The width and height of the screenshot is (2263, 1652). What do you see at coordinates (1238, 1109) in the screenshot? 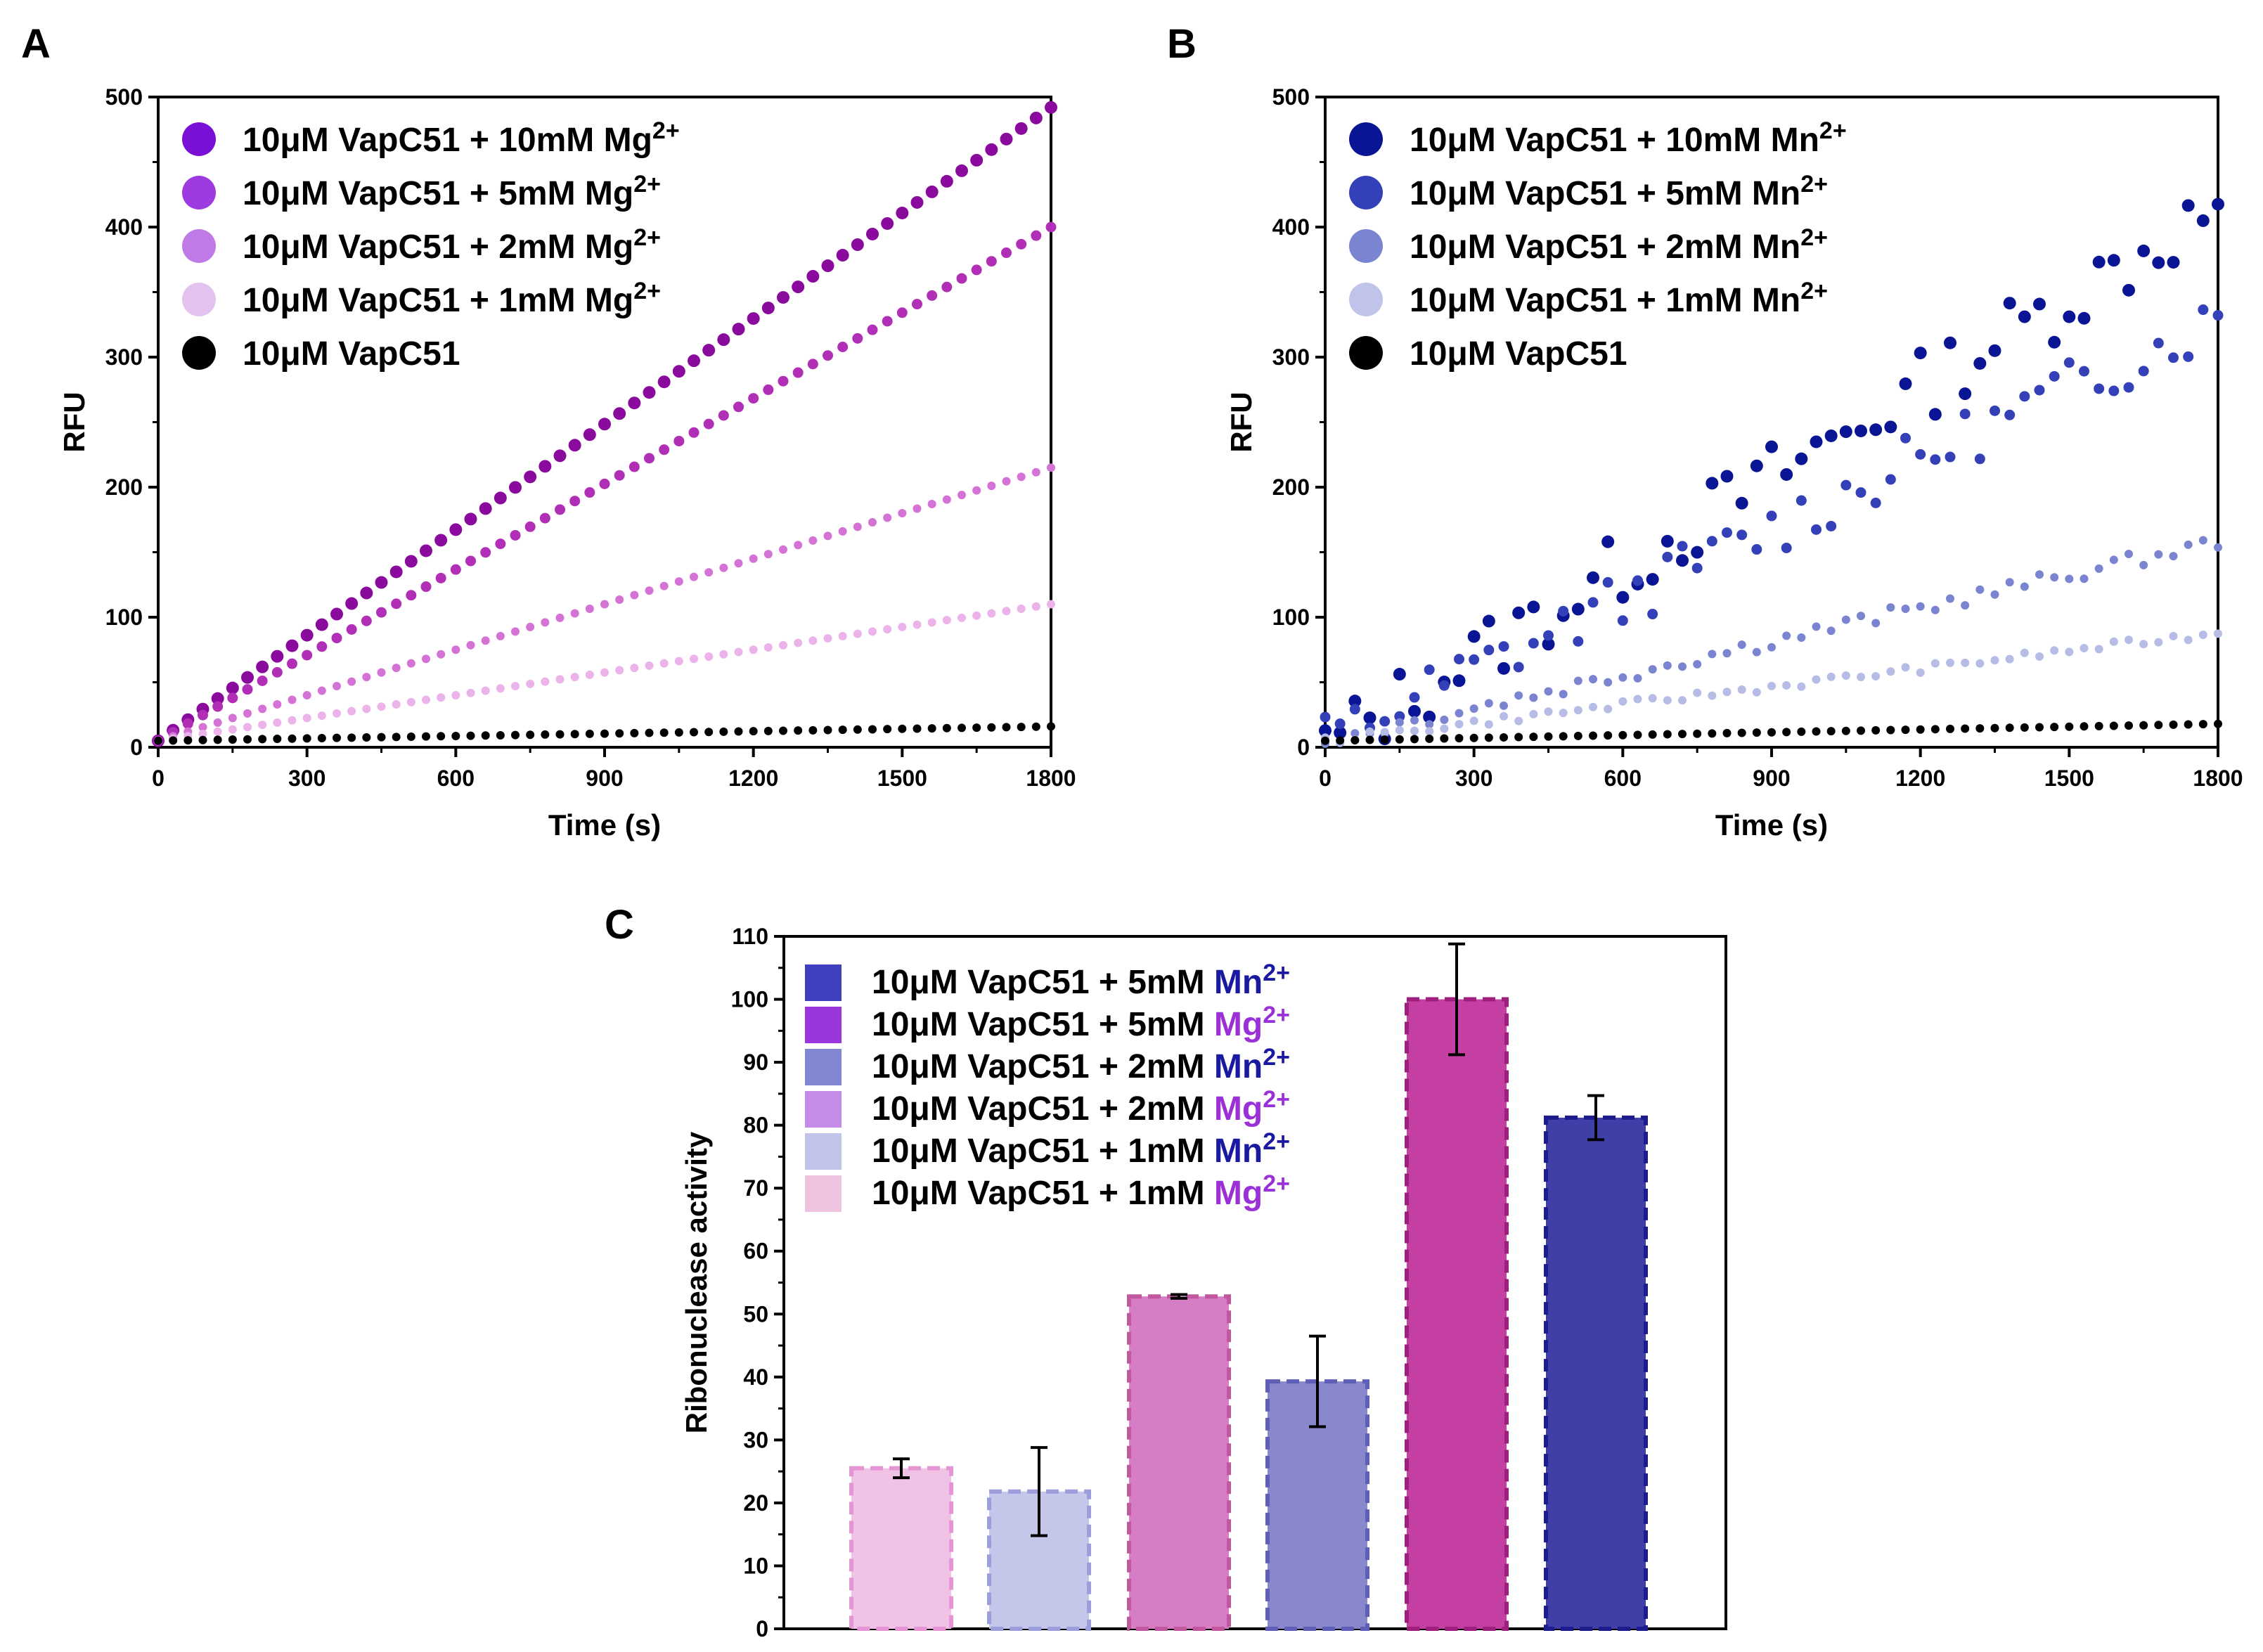
I see `legend-ion: Mg` at bounding box center [1238, 1109].